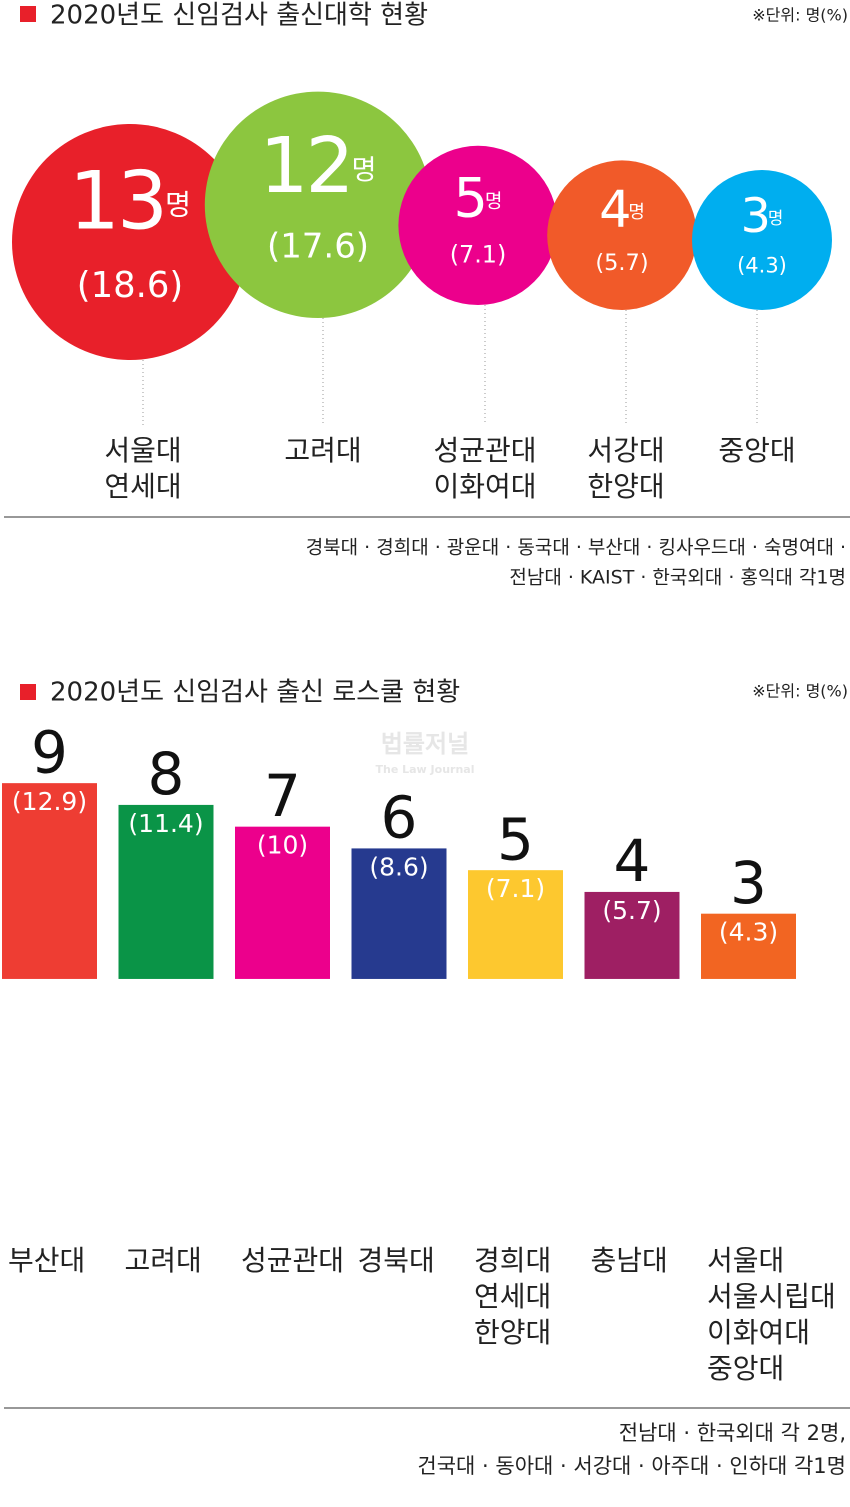 The width and height of the screenshot is (850, 1507). Describe the element at coordinates (282, 845) in the screenshot. I see `percent-label: (10)` at that location.